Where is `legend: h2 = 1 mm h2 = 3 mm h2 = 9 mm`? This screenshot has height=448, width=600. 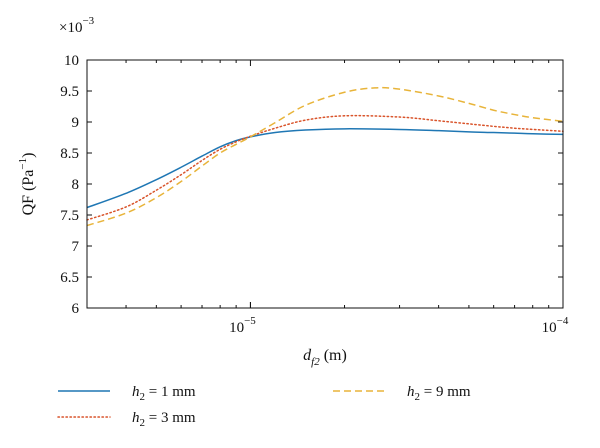
legend: h2 = 1 mm h2 = 3 mm h2 = 9 mm is located at coordinates (264, 406).